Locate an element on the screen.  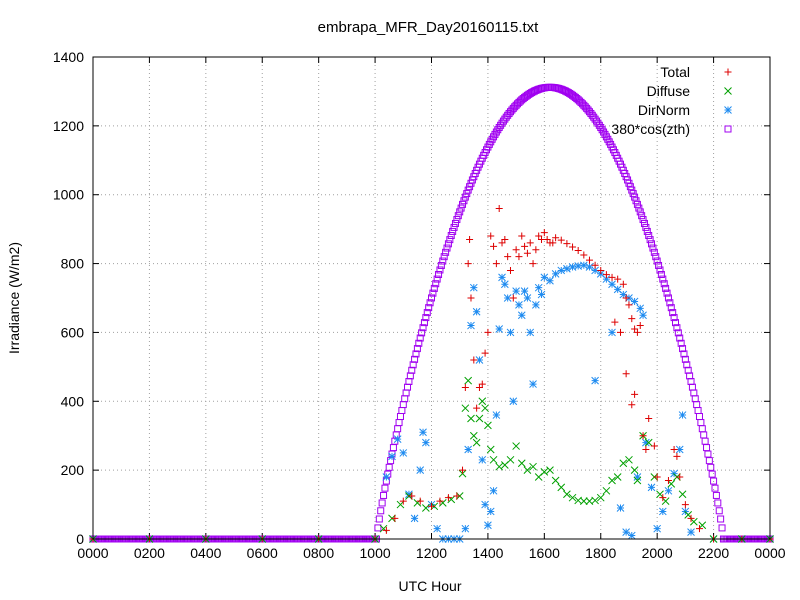
y-tick-label: 1200 is located at coordinates (68, 126).